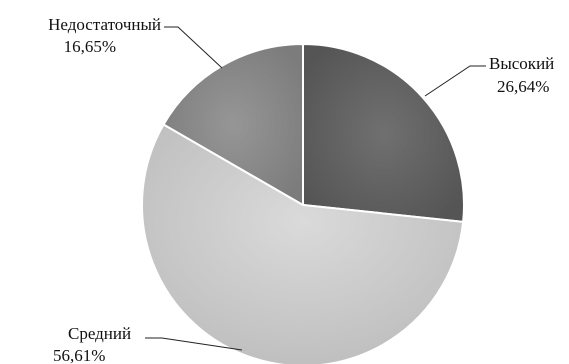  I want to click on slice-value-label-3: 16,65%, so click(90, 46).